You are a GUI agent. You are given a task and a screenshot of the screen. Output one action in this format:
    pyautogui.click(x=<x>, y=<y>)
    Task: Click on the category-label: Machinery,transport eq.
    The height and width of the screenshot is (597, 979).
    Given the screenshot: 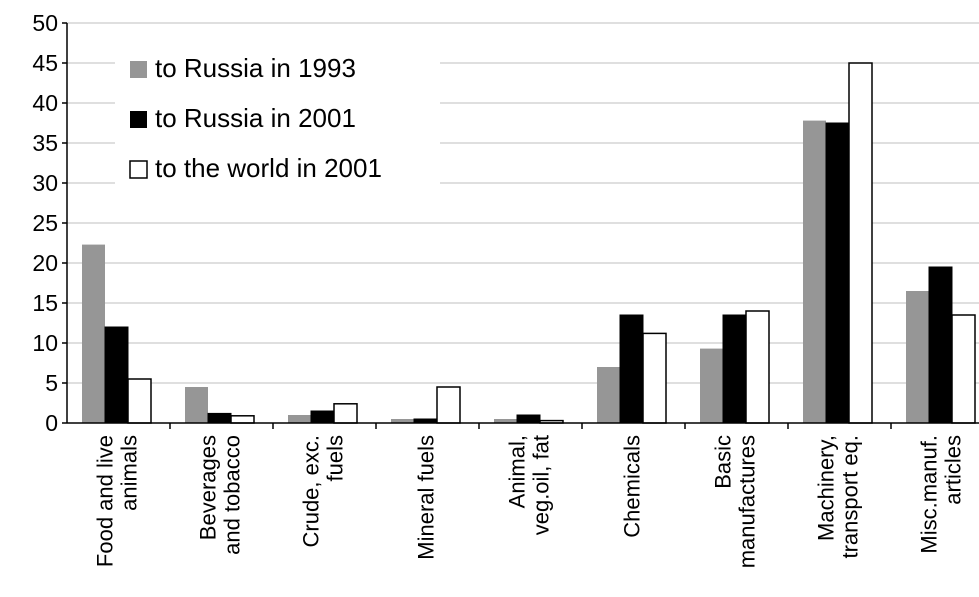 What is the action you would take?
    pyautogui.click(x=838, y=497)
    